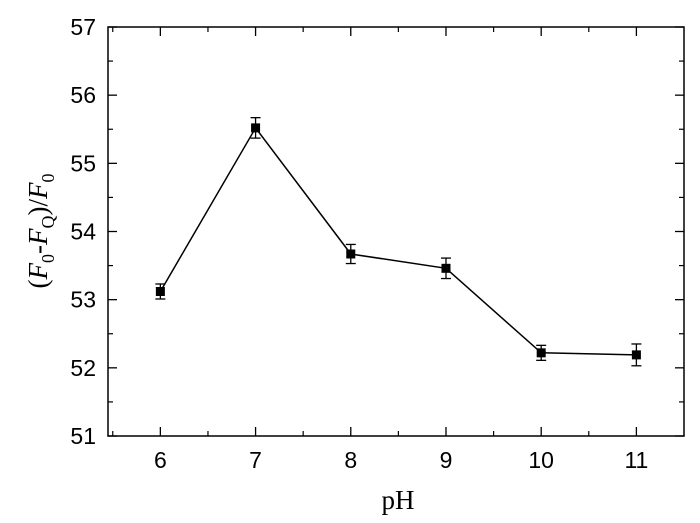  Describe the element at coordinates (83, 300) in the screenshot. I see `y-tick-label: 53` at that location.